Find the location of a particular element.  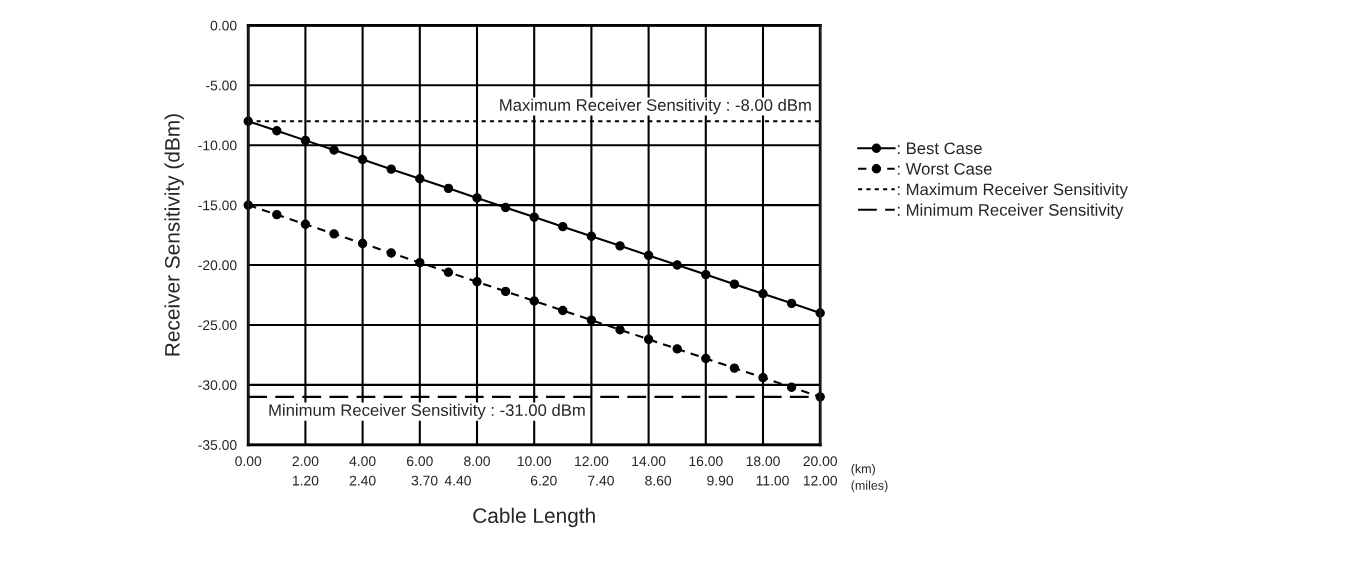

x2-tick-label: 9.90 is located at coordinates (720, 480).